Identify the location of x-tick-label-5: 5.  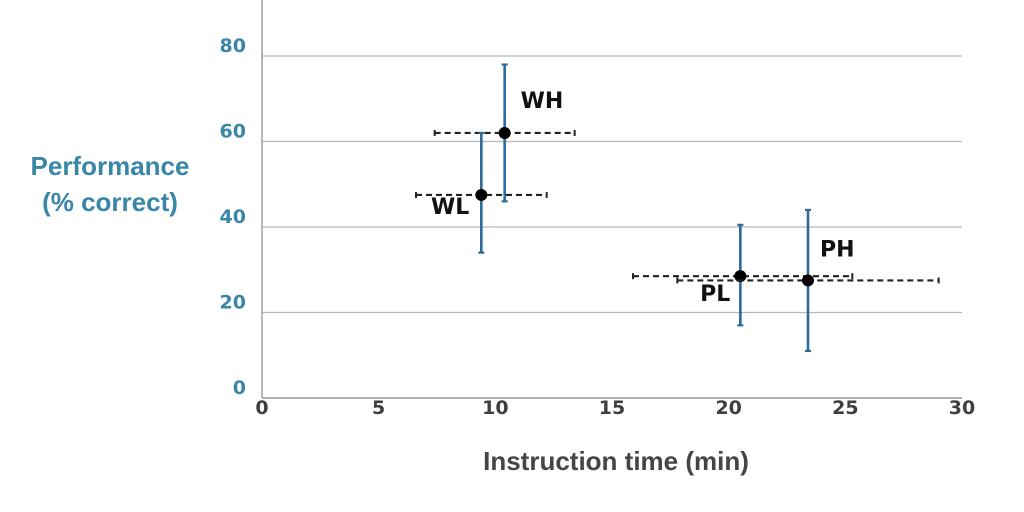
(378, 408).